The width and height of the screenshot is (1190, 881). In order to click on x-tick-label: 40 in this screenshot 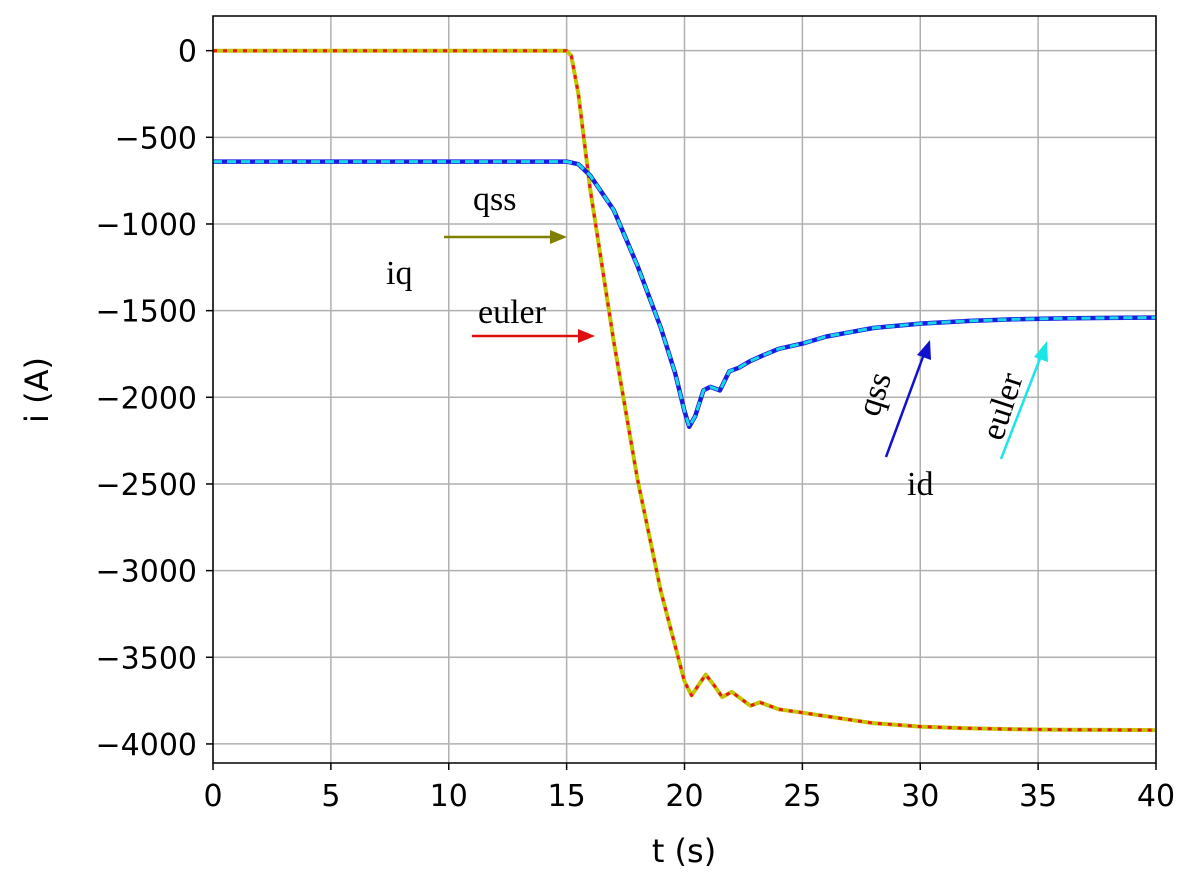, I will do `click(1156, 796)`.